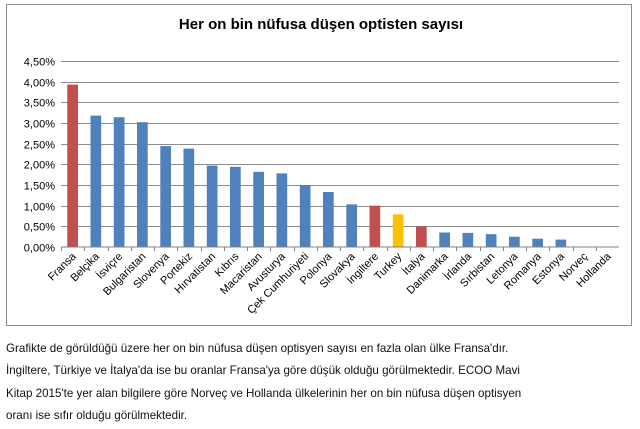 The image size is (640, 429). What do you see at coordinates (39, 166) in the screenshot?
I see `y-tick-label: 2,00%` at bounding box center [39, 166].